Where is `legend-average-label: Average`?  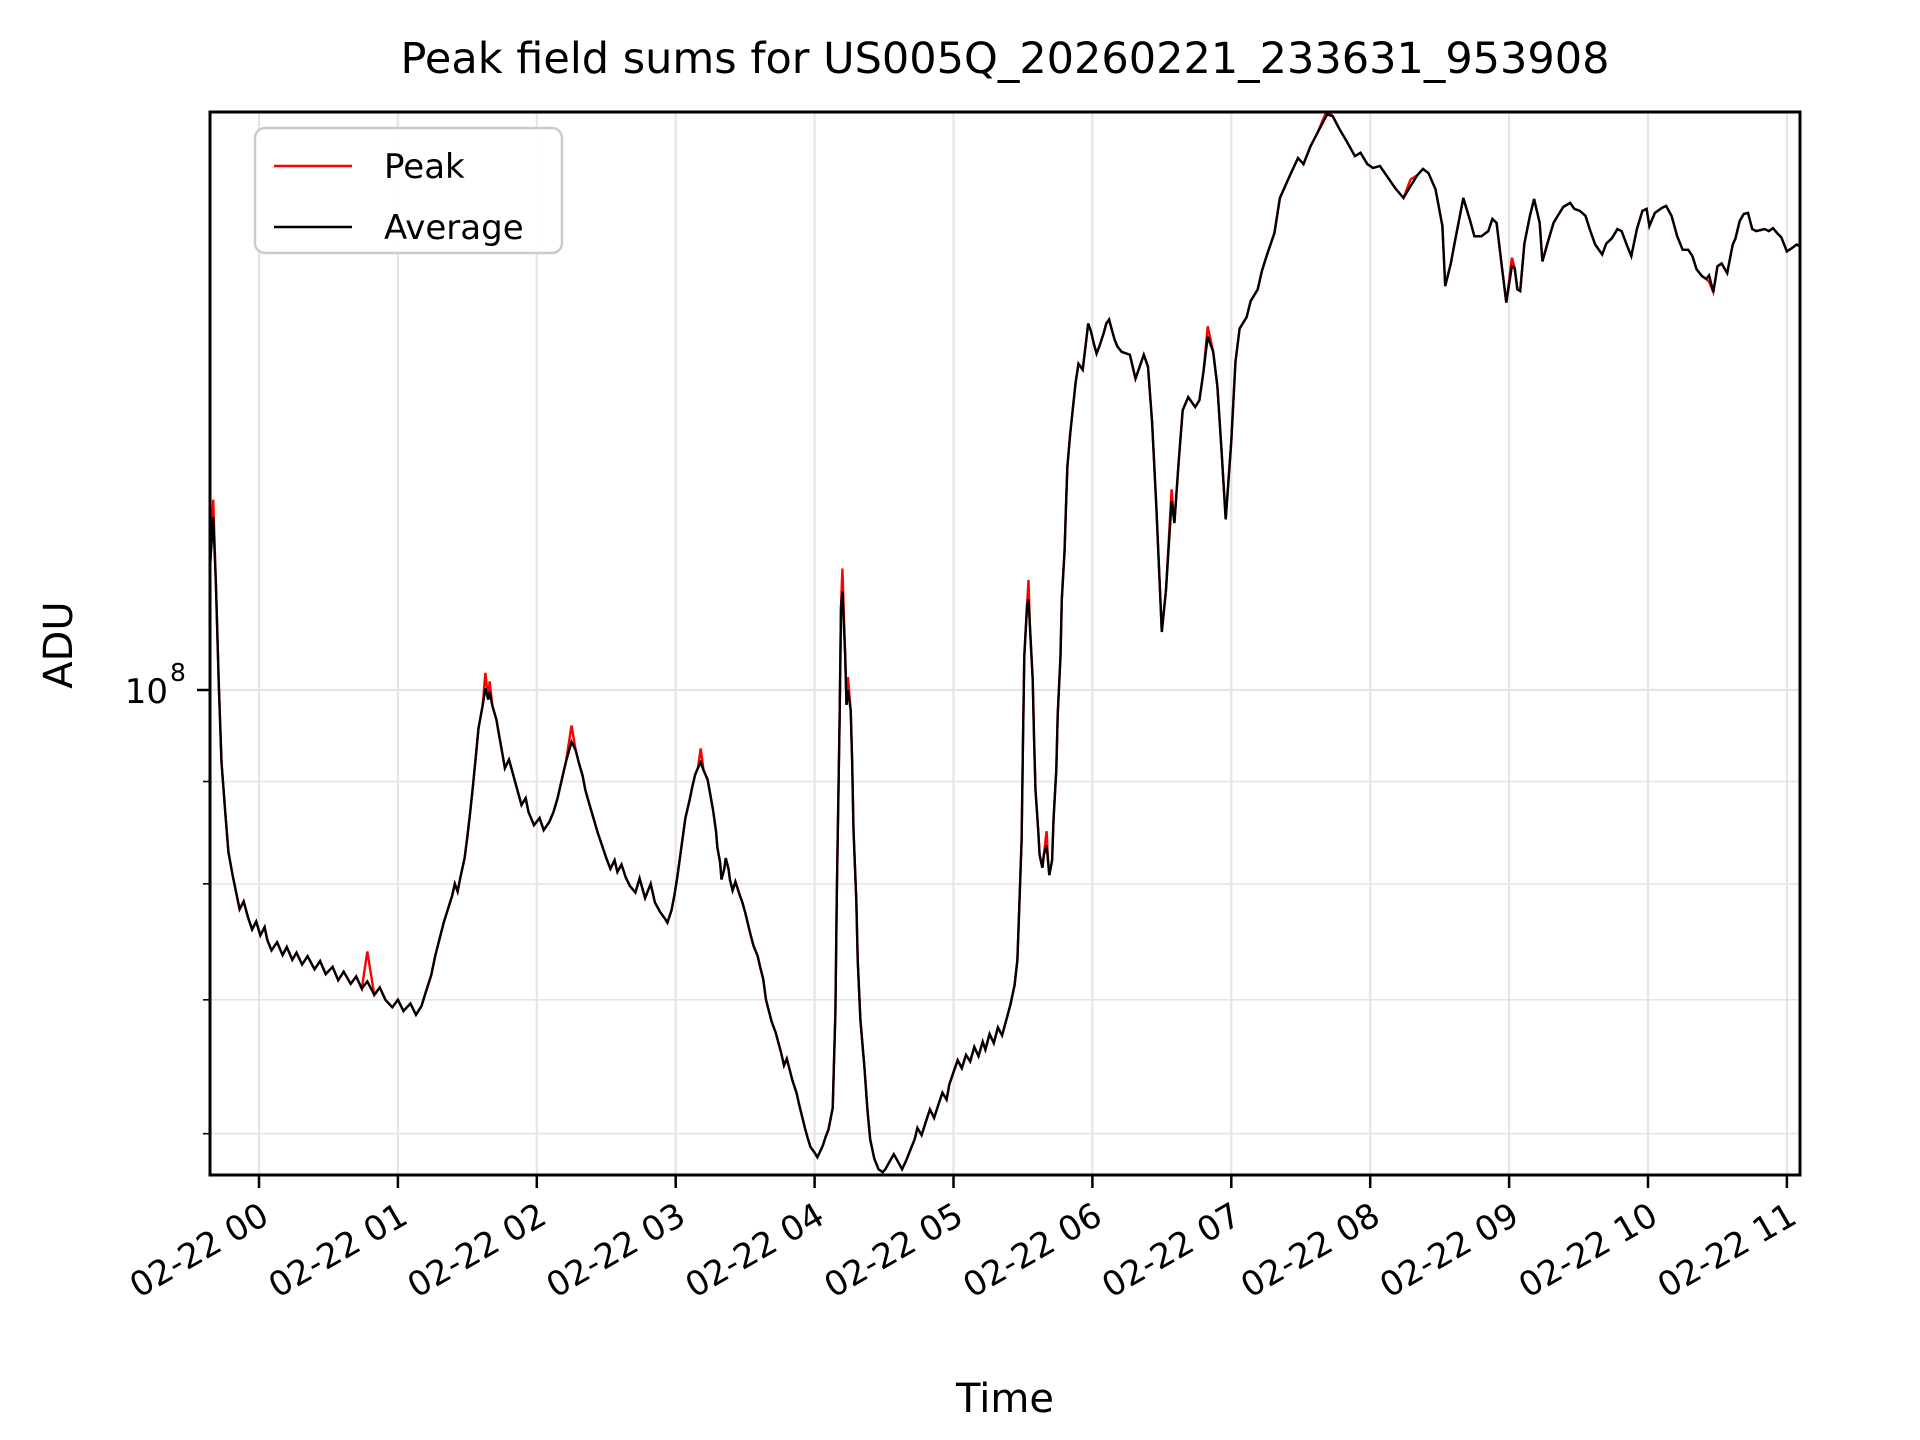
legend-average-label: Average is located at coordinates (454, 228).